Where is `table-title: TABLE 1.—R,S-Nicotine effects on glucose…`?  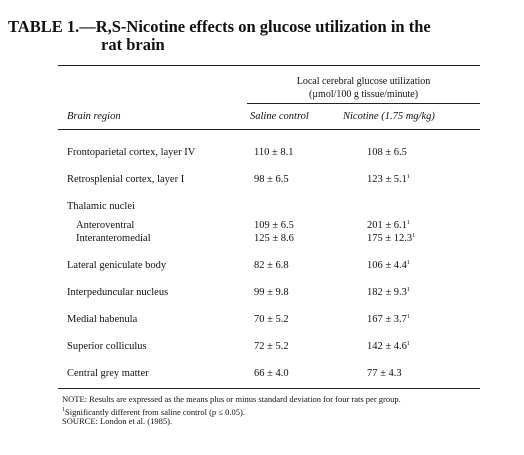
table-title: TABLE 1.—R,S-Nicotine effects on glucose… is located at coordinates (262, 36).